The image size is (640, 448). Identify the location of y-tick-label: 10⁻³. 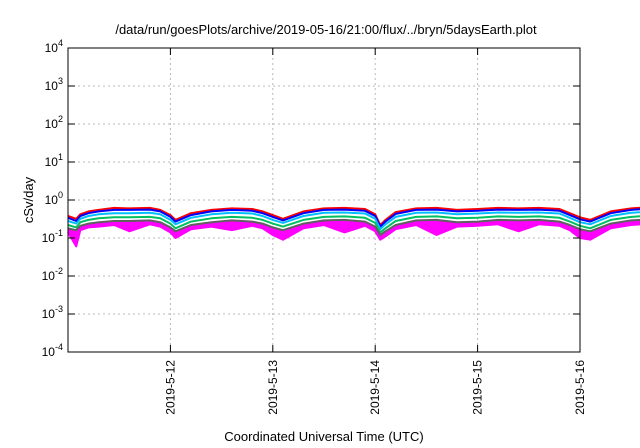
(52, 312).